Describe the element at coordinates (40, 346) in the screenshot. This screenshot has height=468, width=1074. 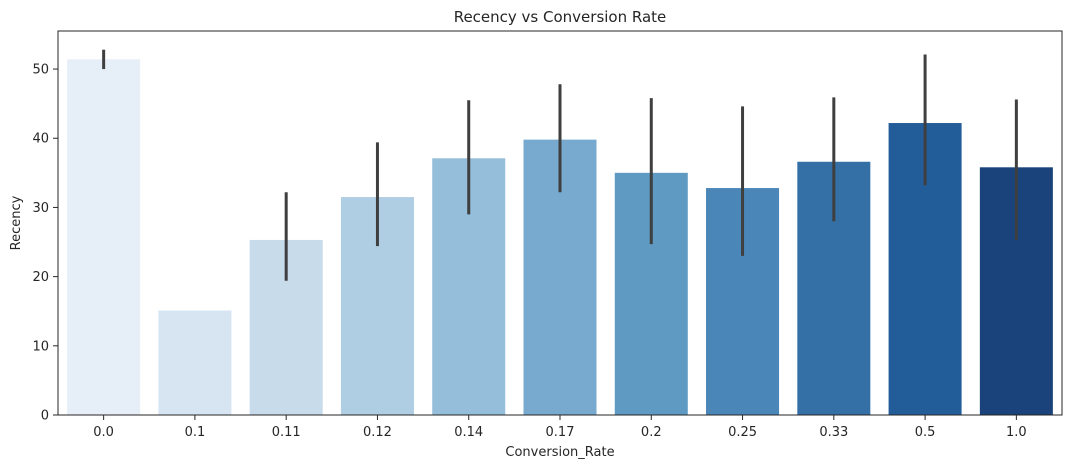
I see `y-tick-label: 10` at that location.